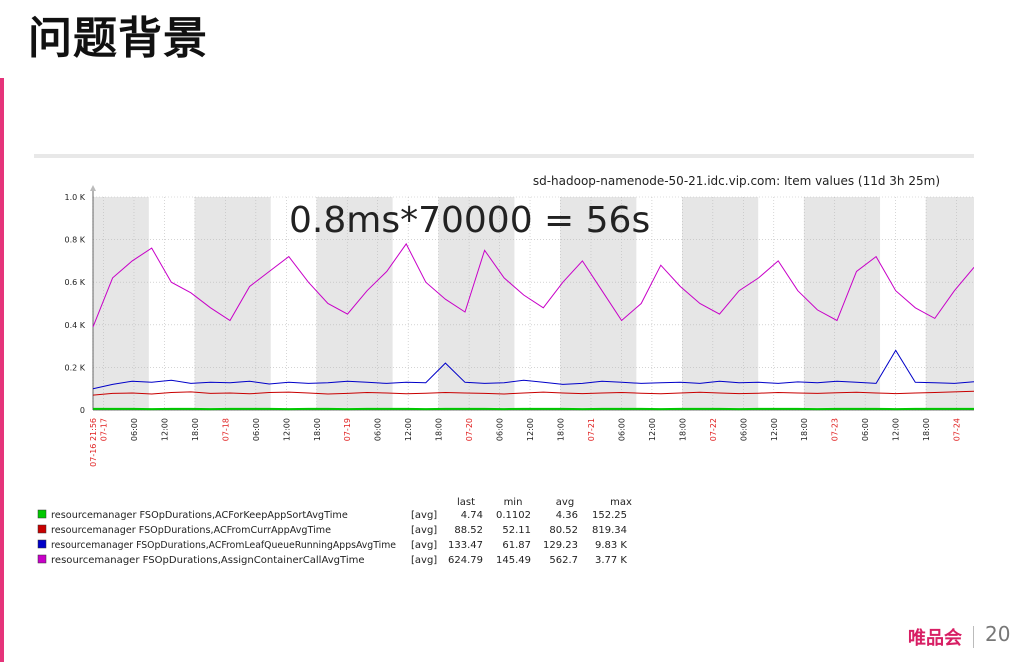  What do you see at coordinates (74, 282) in the screenshot?
I see `y-tick-label: 0.6 K` at bounding box center [74, 282].